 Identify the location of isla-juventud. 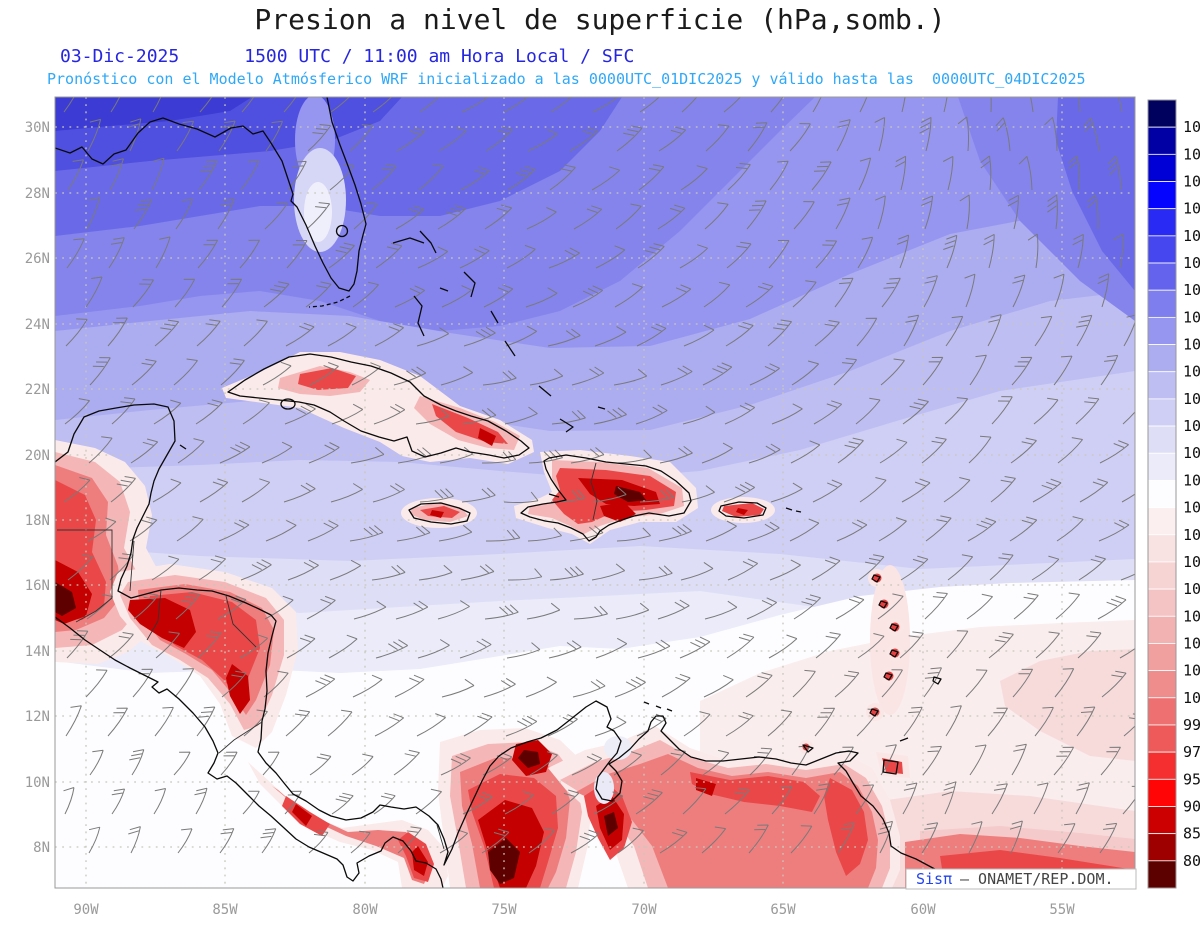
(288, 404).